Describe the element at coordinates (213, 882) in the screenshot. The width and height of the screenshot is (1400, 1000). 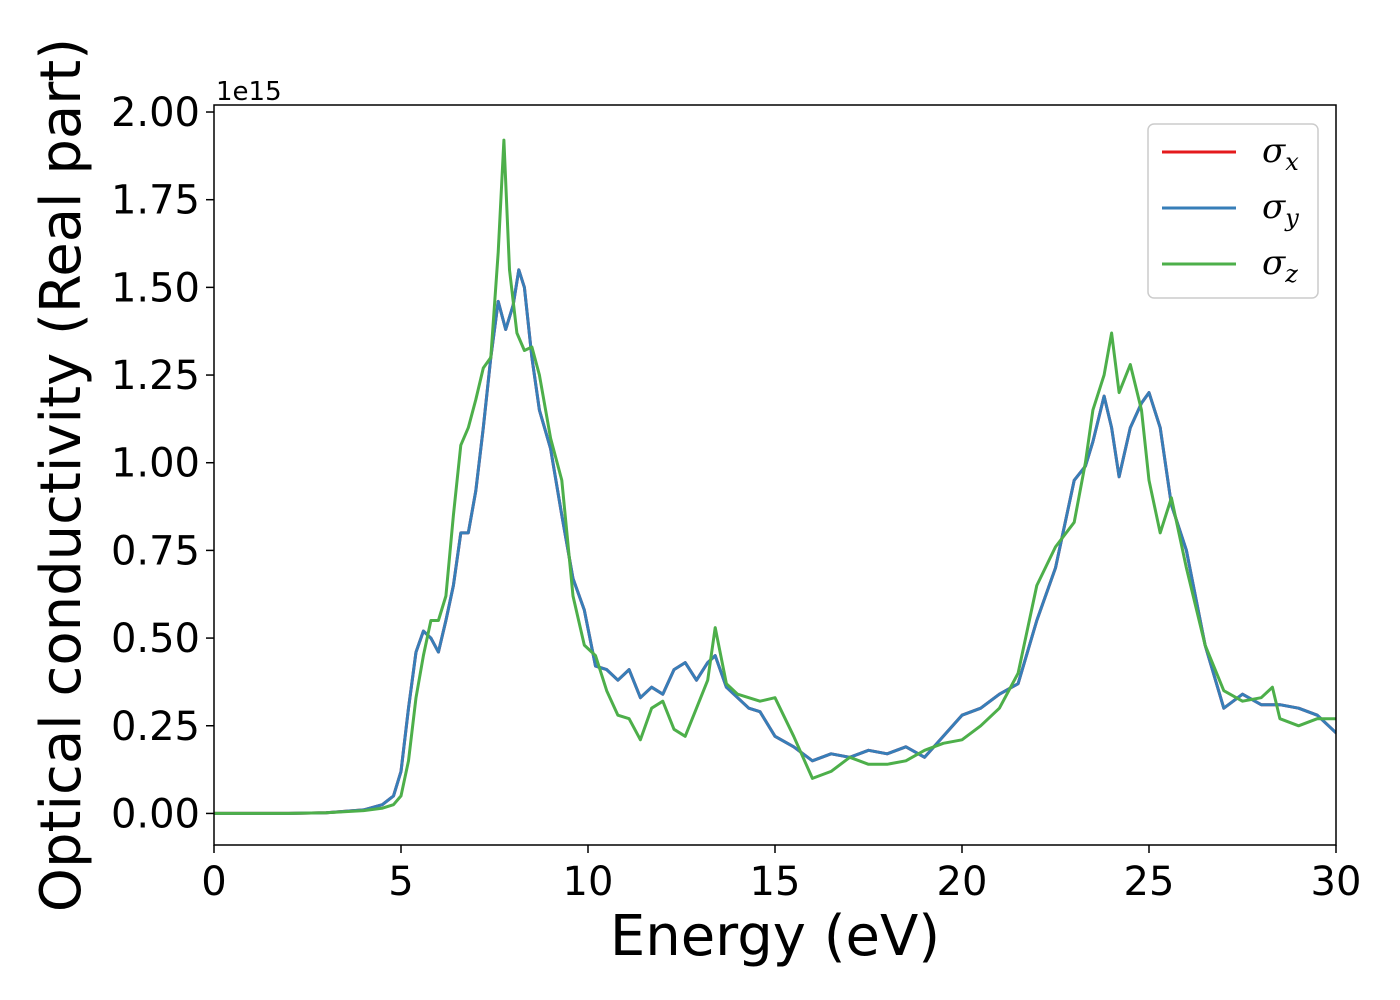
I see `x-tick-label: 0` at that location.